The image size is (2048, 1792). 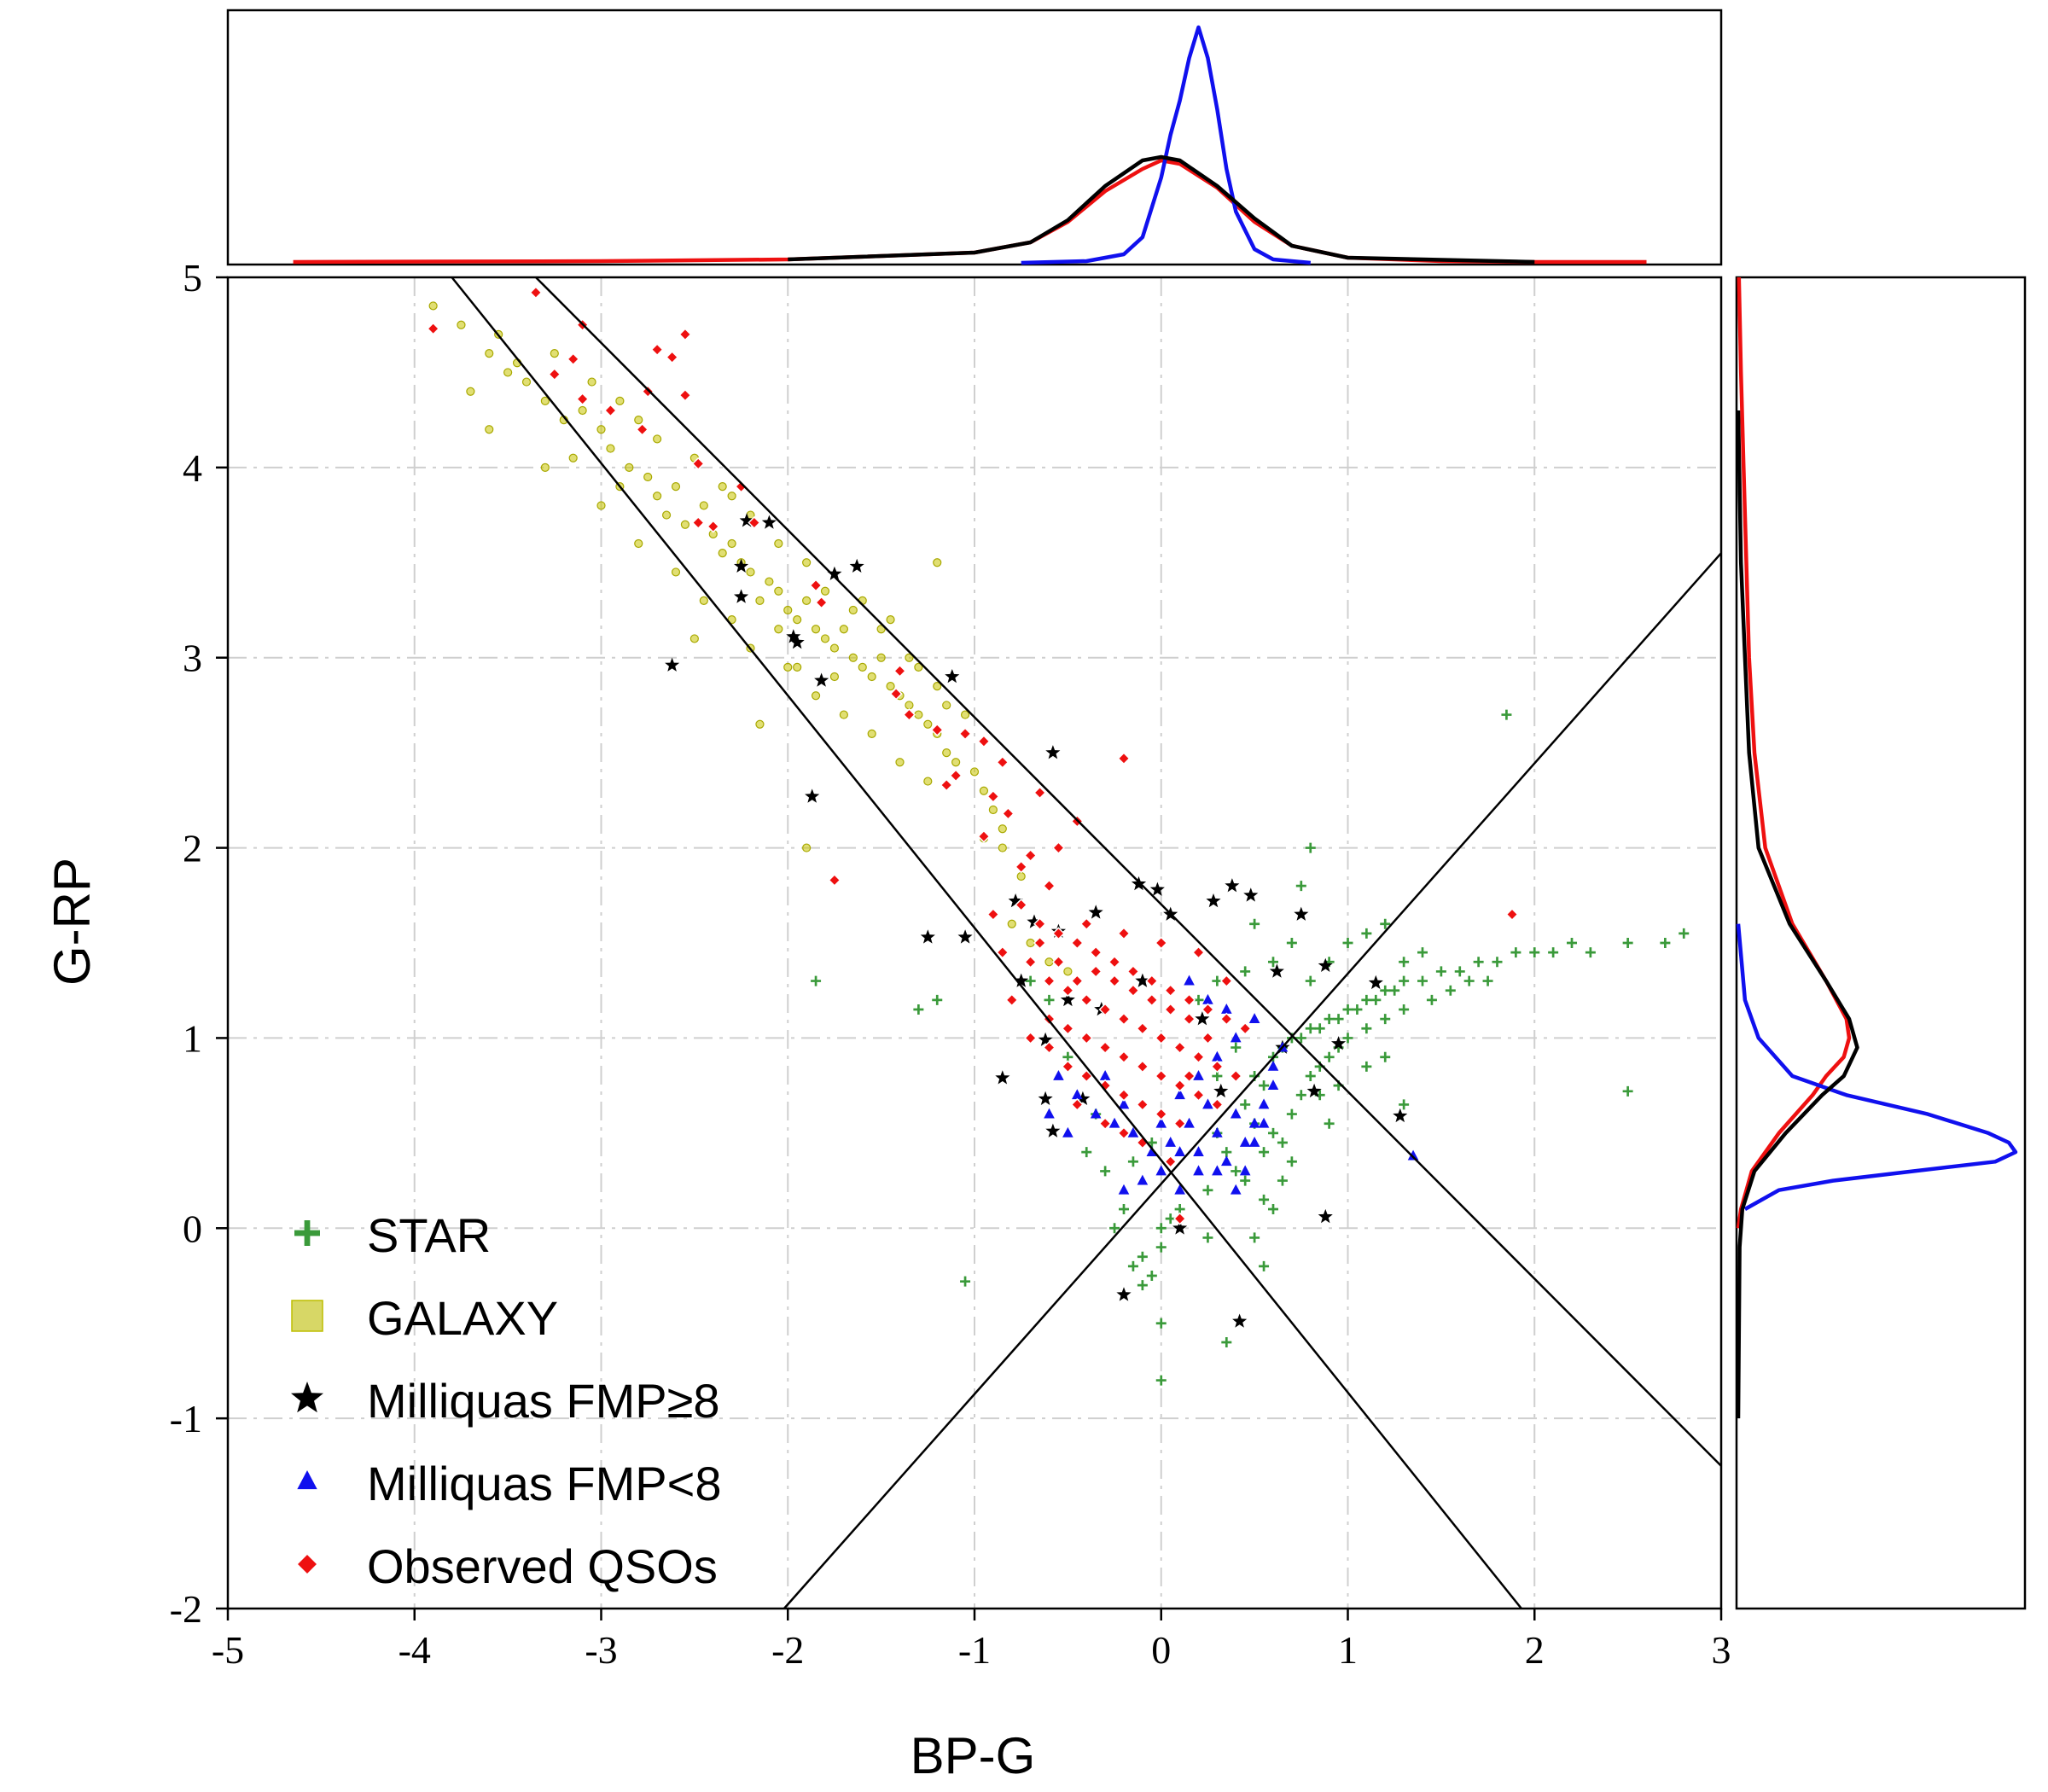 I want to click on y-tick-label: -1, so click(x=186, y=1418).